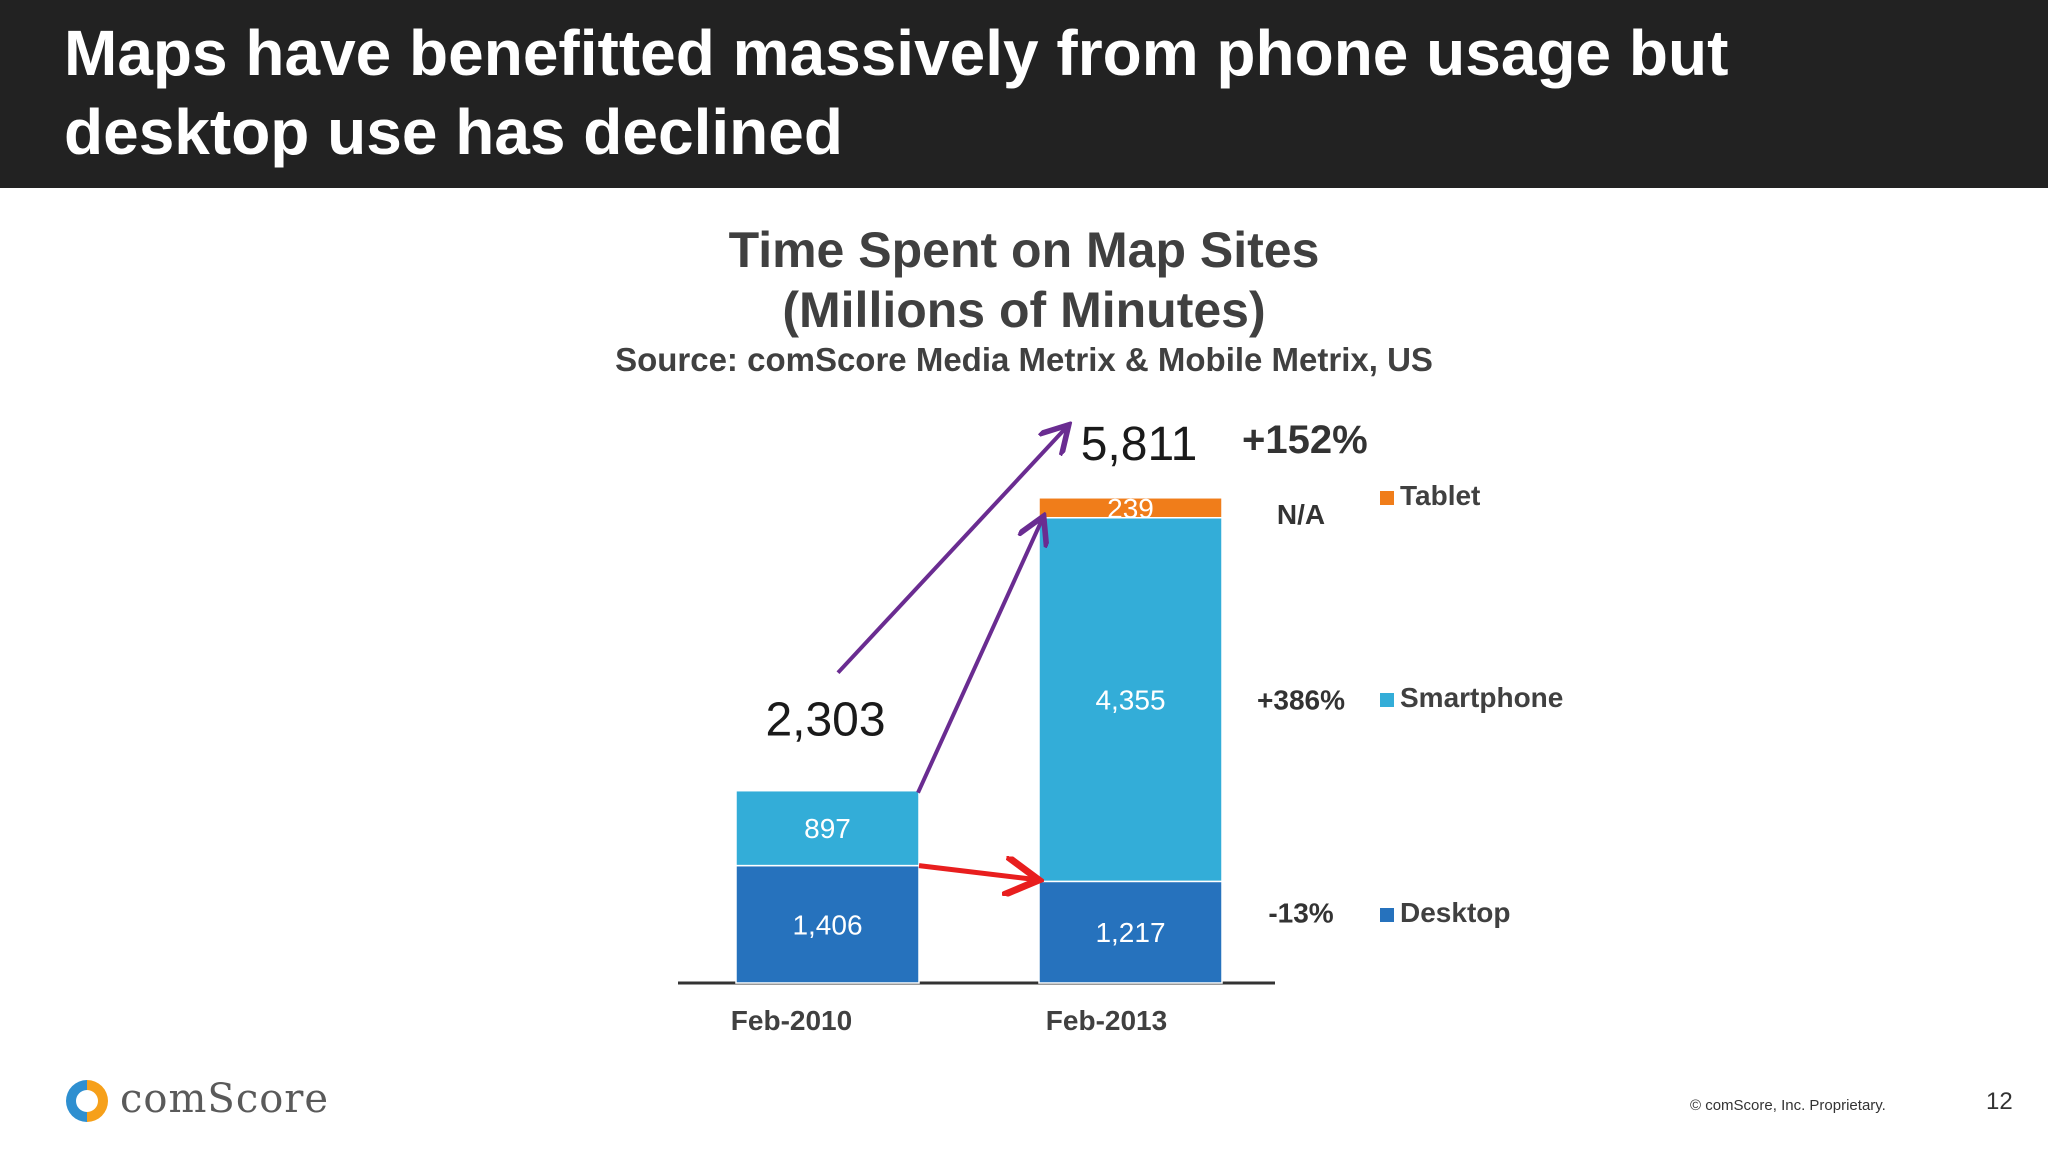 The width and height of the screenshot is (2048, 1152). I want to click on comscore-logo: comScore, so click(242, 1101).